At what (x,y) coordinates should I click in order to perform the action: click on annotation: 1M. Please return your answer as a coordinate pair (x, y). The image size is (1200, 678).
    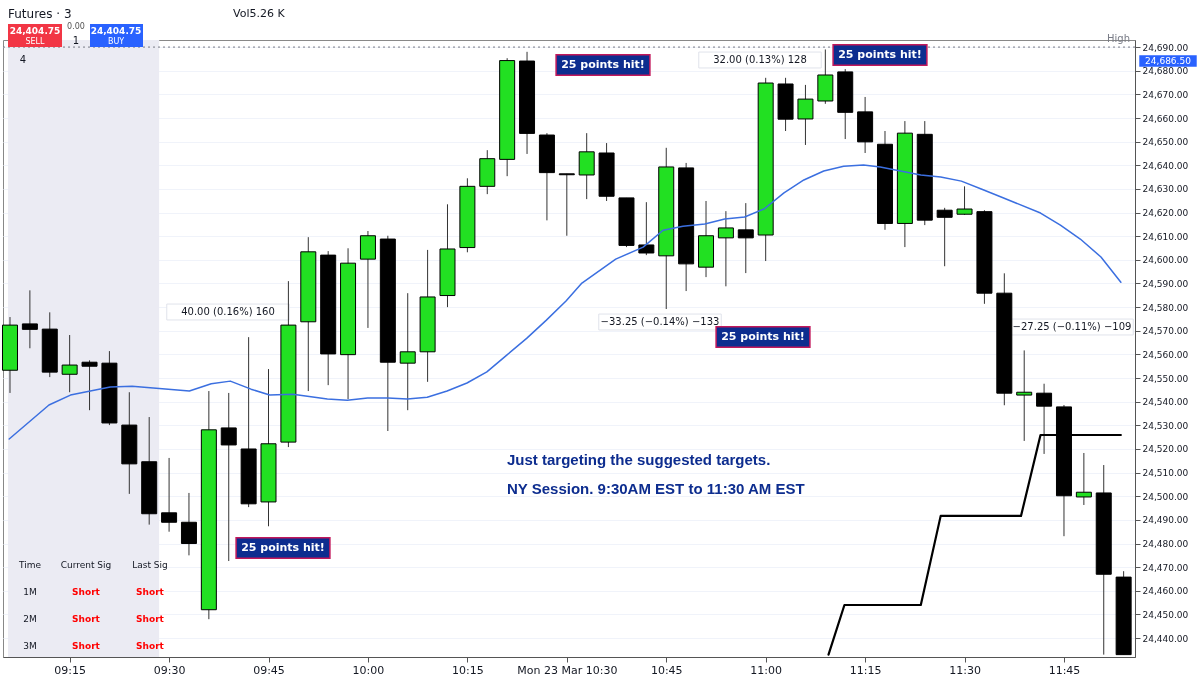
    Looking at the image, I should click on (30, 592).